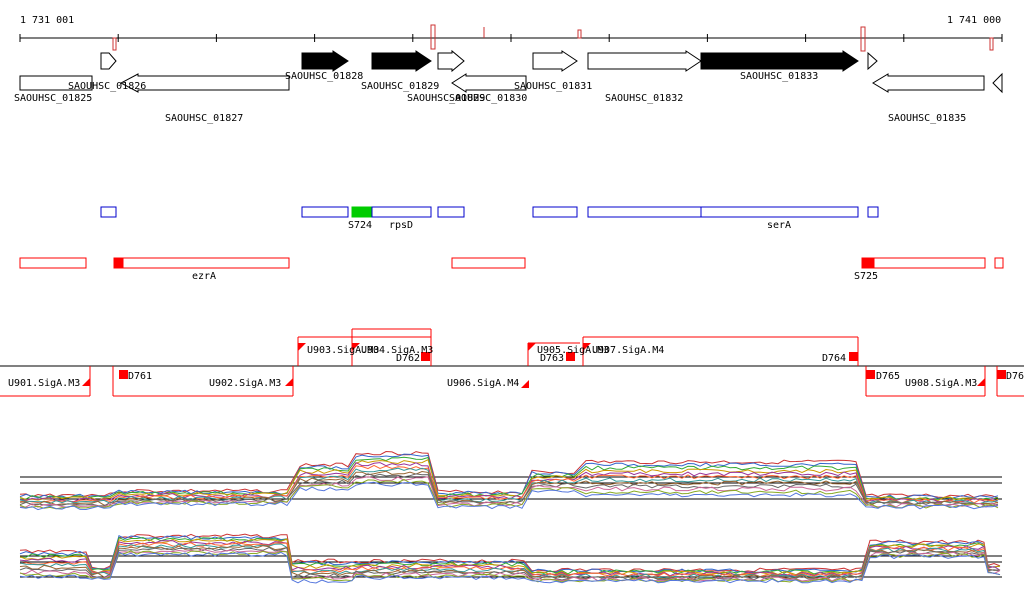 Image resolution: width=1024 pixels, height=611 pixels. Describe the element at coordinates (483, 383) in the screenshot. I see `segment-label: U906.SigA.M4` at that location.